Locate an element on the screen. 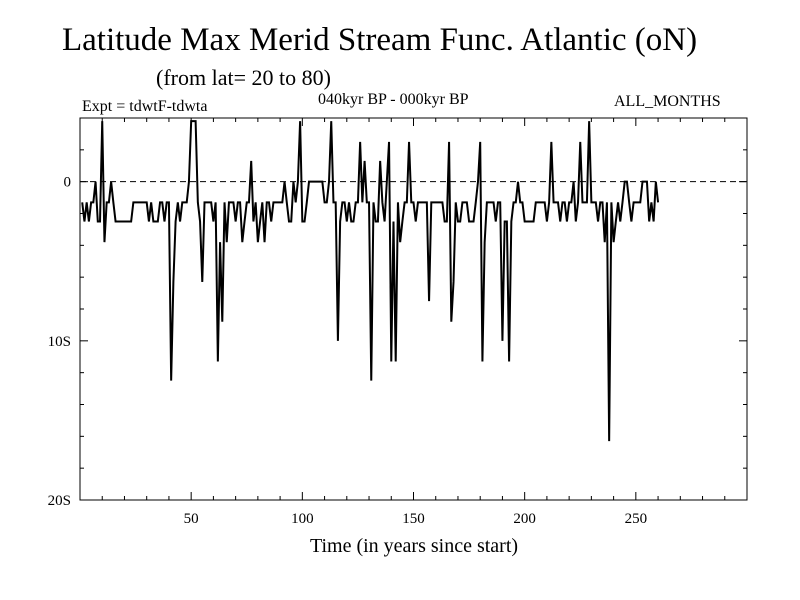  period-label: 040kyr BP - 000kyr BP is located at coordinates (393, 99).